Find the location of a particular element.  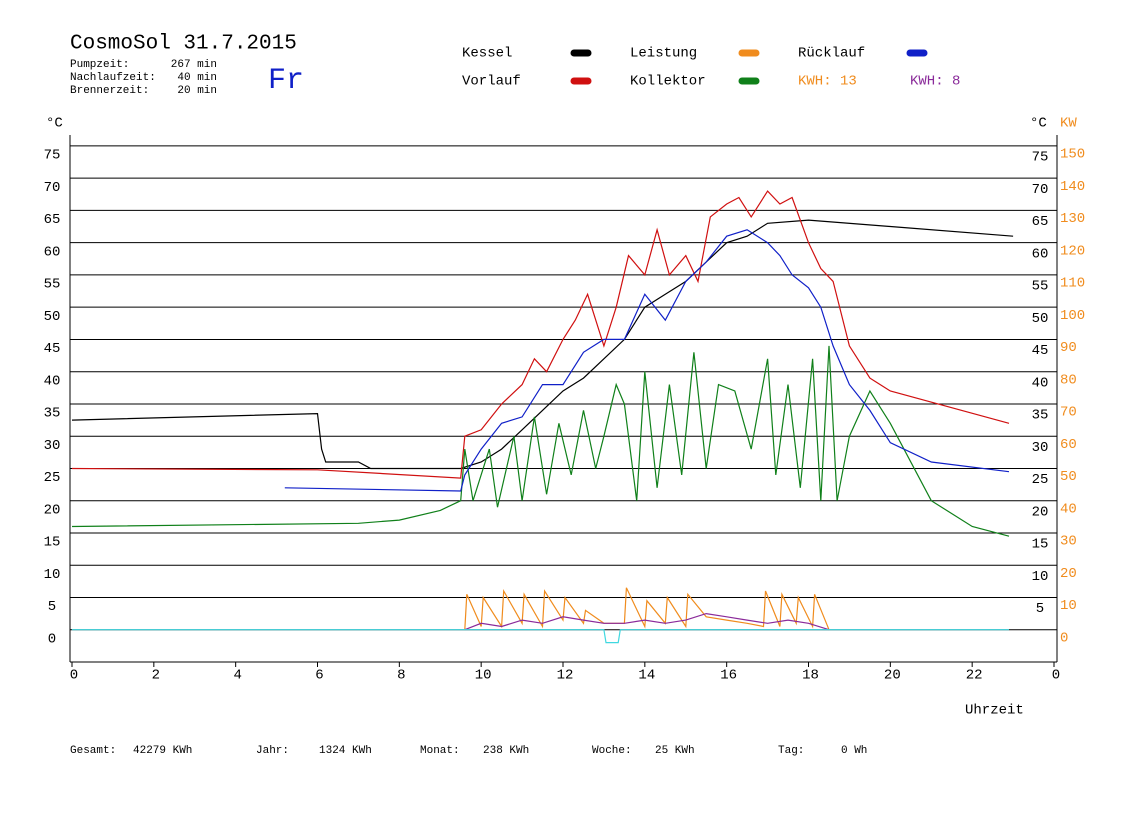

y-right-tick-label: 40 is located at coordinates (1040, 383).